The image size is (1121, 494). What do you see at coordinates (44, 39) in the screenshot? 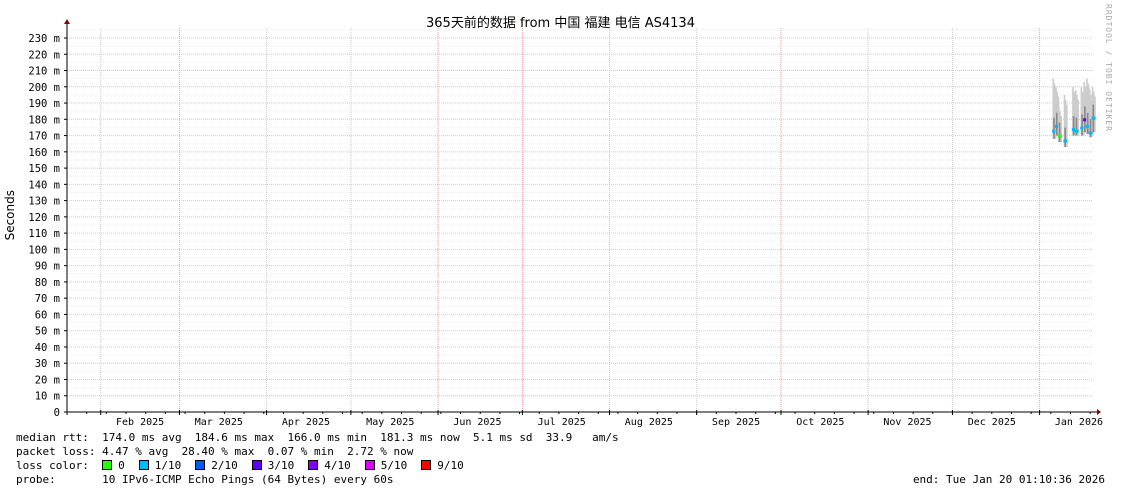
I see `y-tick-label: 230 m` at bounding box center [44, 39].